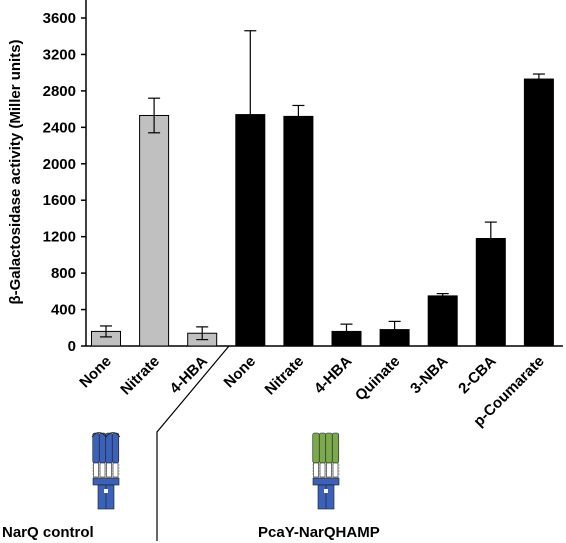 The width and height of the screenshot is (566, 543). What do you see at coordinates (63, 273) in the screenshot?
I see `y-tick-label: 800` at bounding box center [63, 273].